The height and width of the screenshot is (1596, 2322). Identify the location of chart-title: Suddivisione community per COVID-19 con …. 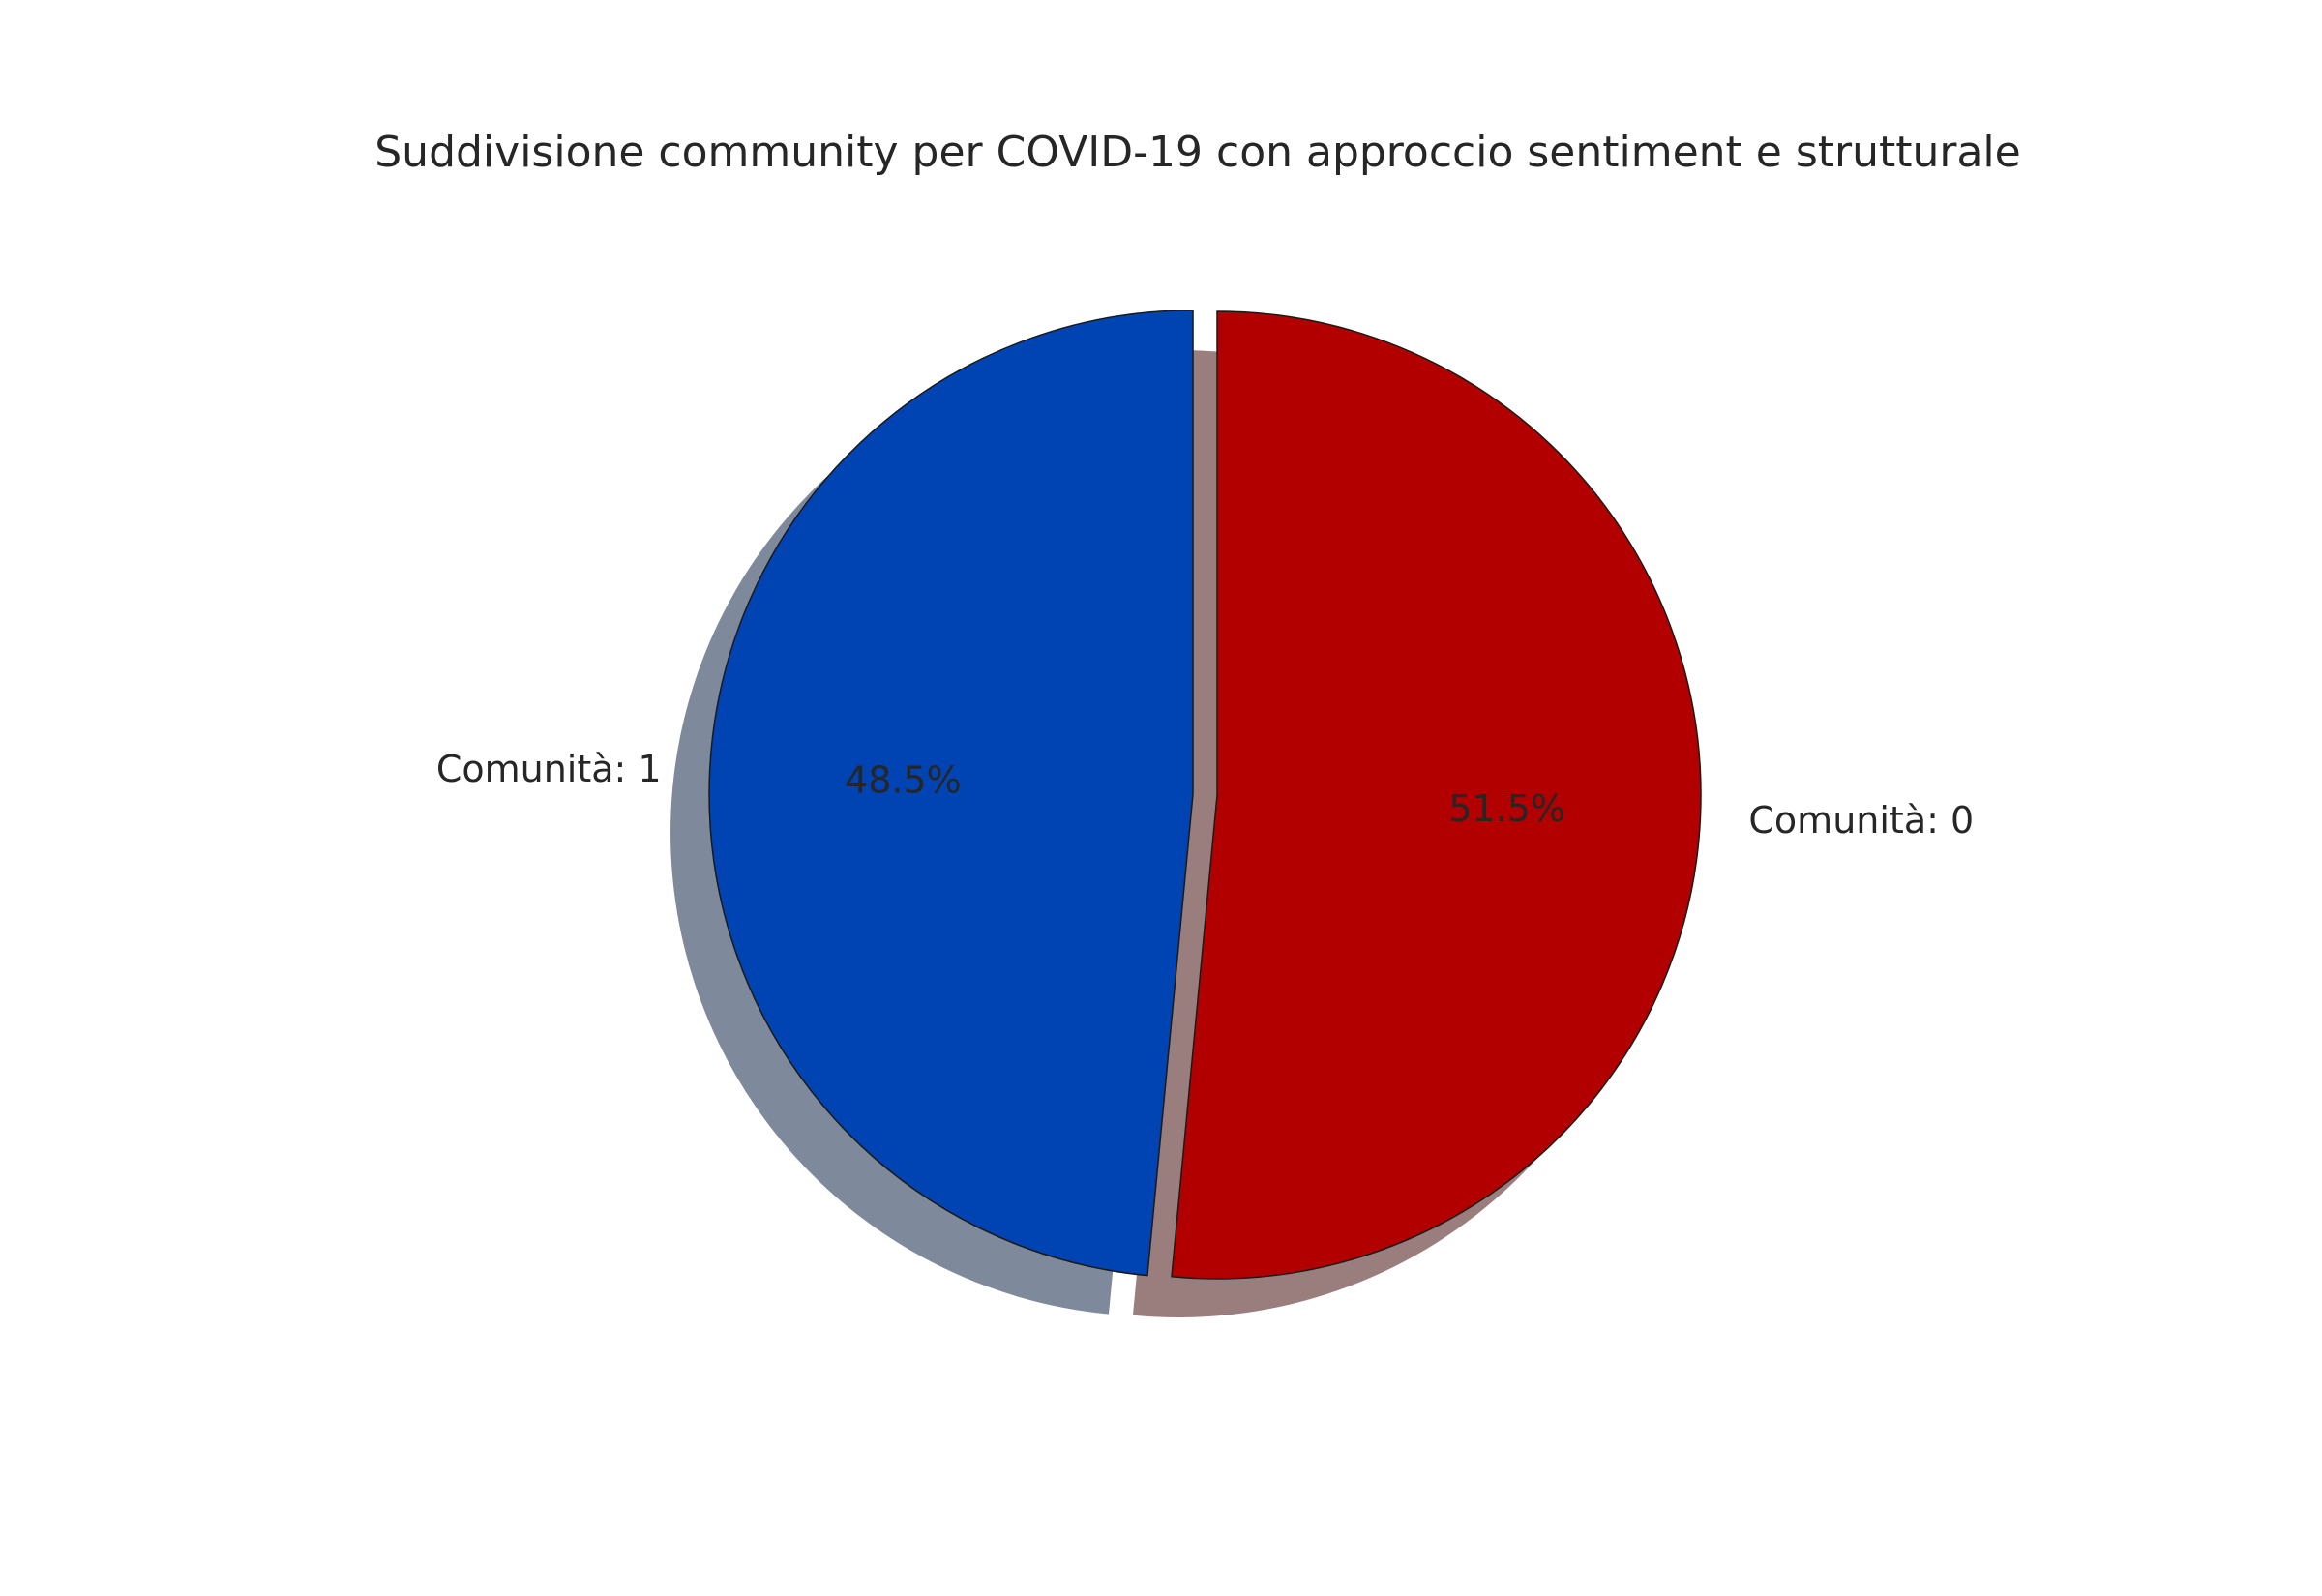
(1197, 152).